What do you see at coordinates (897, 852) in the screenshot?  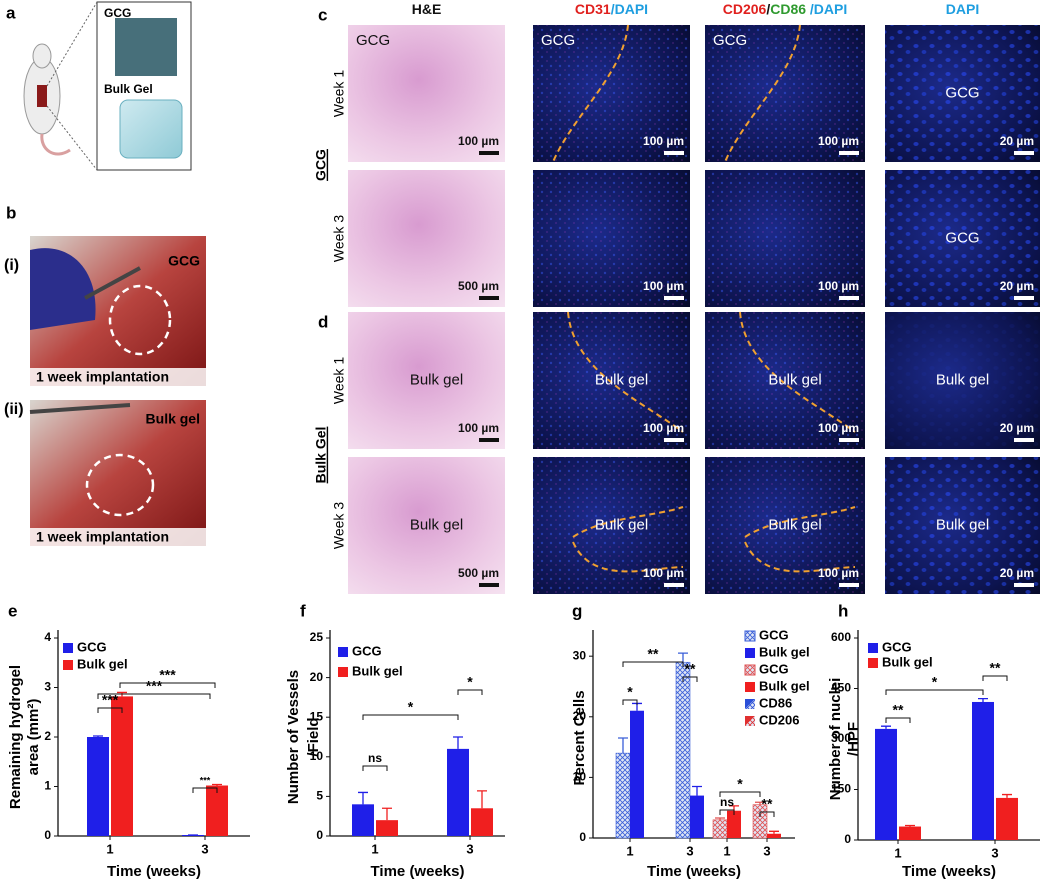 I see `x-tick-label: 1` at bounding box center [897, 852].